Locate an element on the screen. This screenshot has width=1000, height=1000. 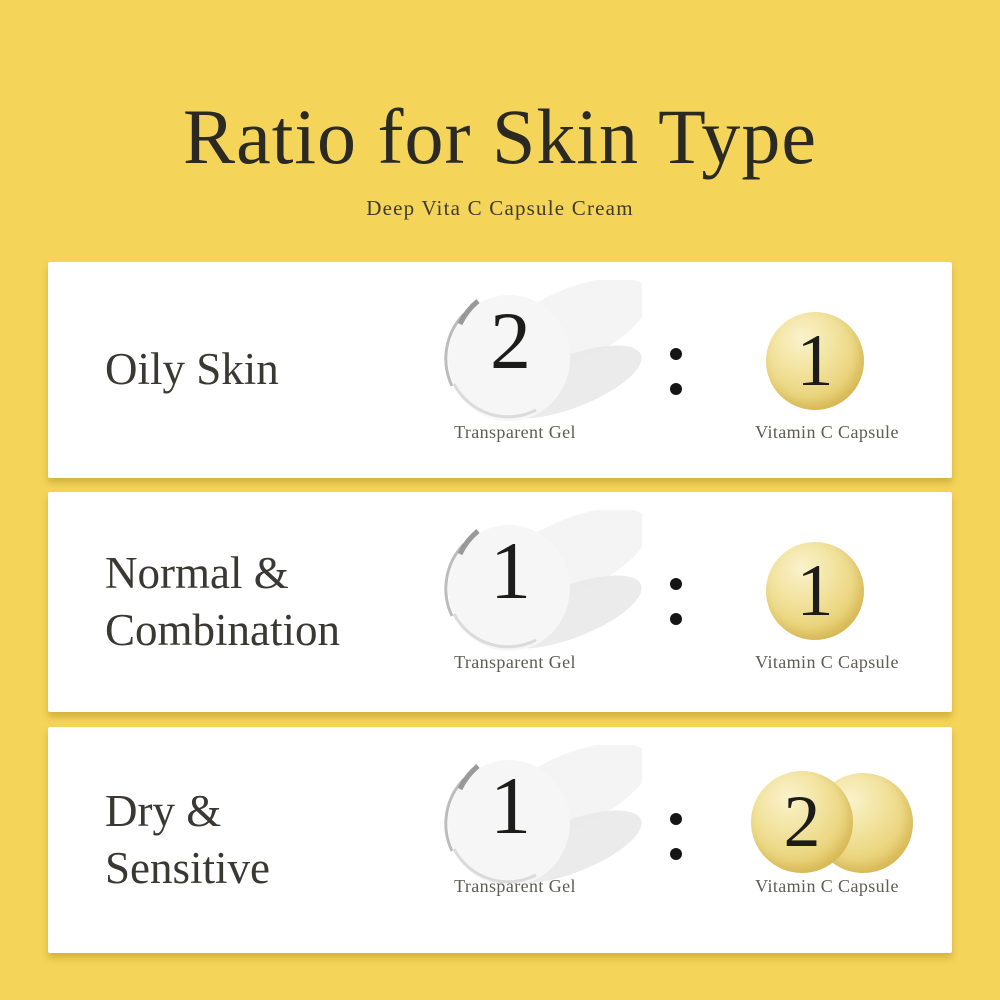
capsule-ratio-number: 2 is located at coordinates (802, 822).